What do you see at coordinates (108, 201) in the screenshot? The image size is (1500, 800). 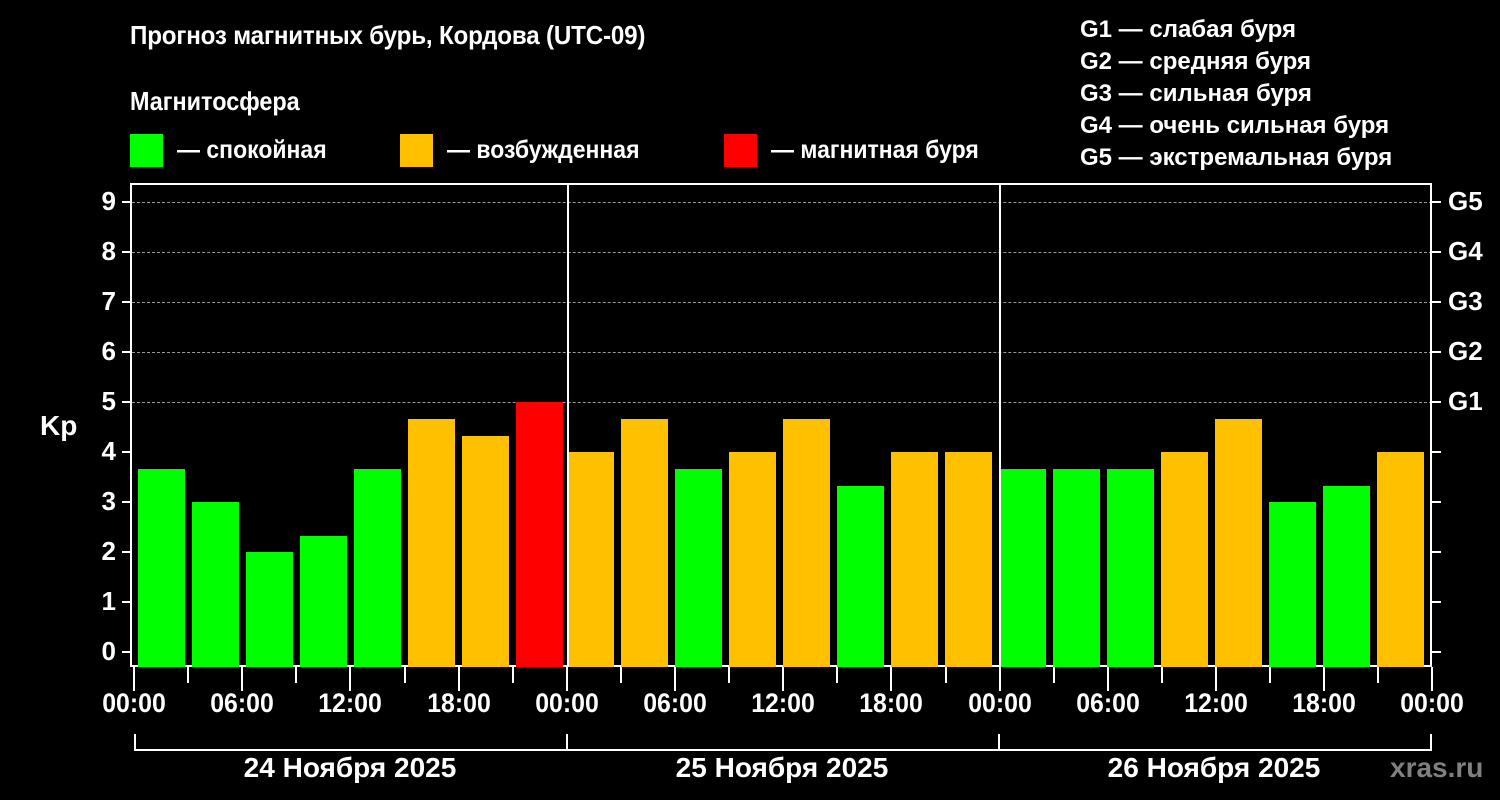 I see `y-tick-label: 9` at bounding box center [108, 201].